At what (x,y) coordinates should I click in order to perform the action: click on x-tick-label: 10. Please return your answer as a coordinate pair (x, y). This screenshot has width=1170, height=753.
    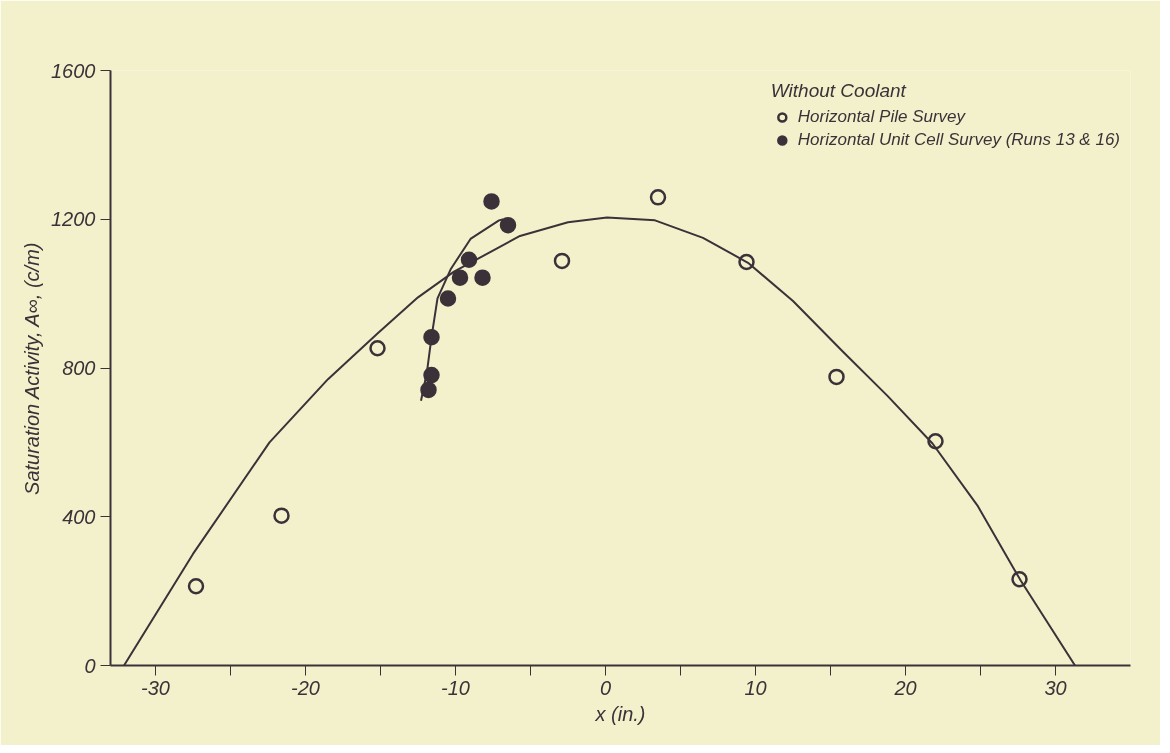
    Looking at the image, I should click on (755, 687).